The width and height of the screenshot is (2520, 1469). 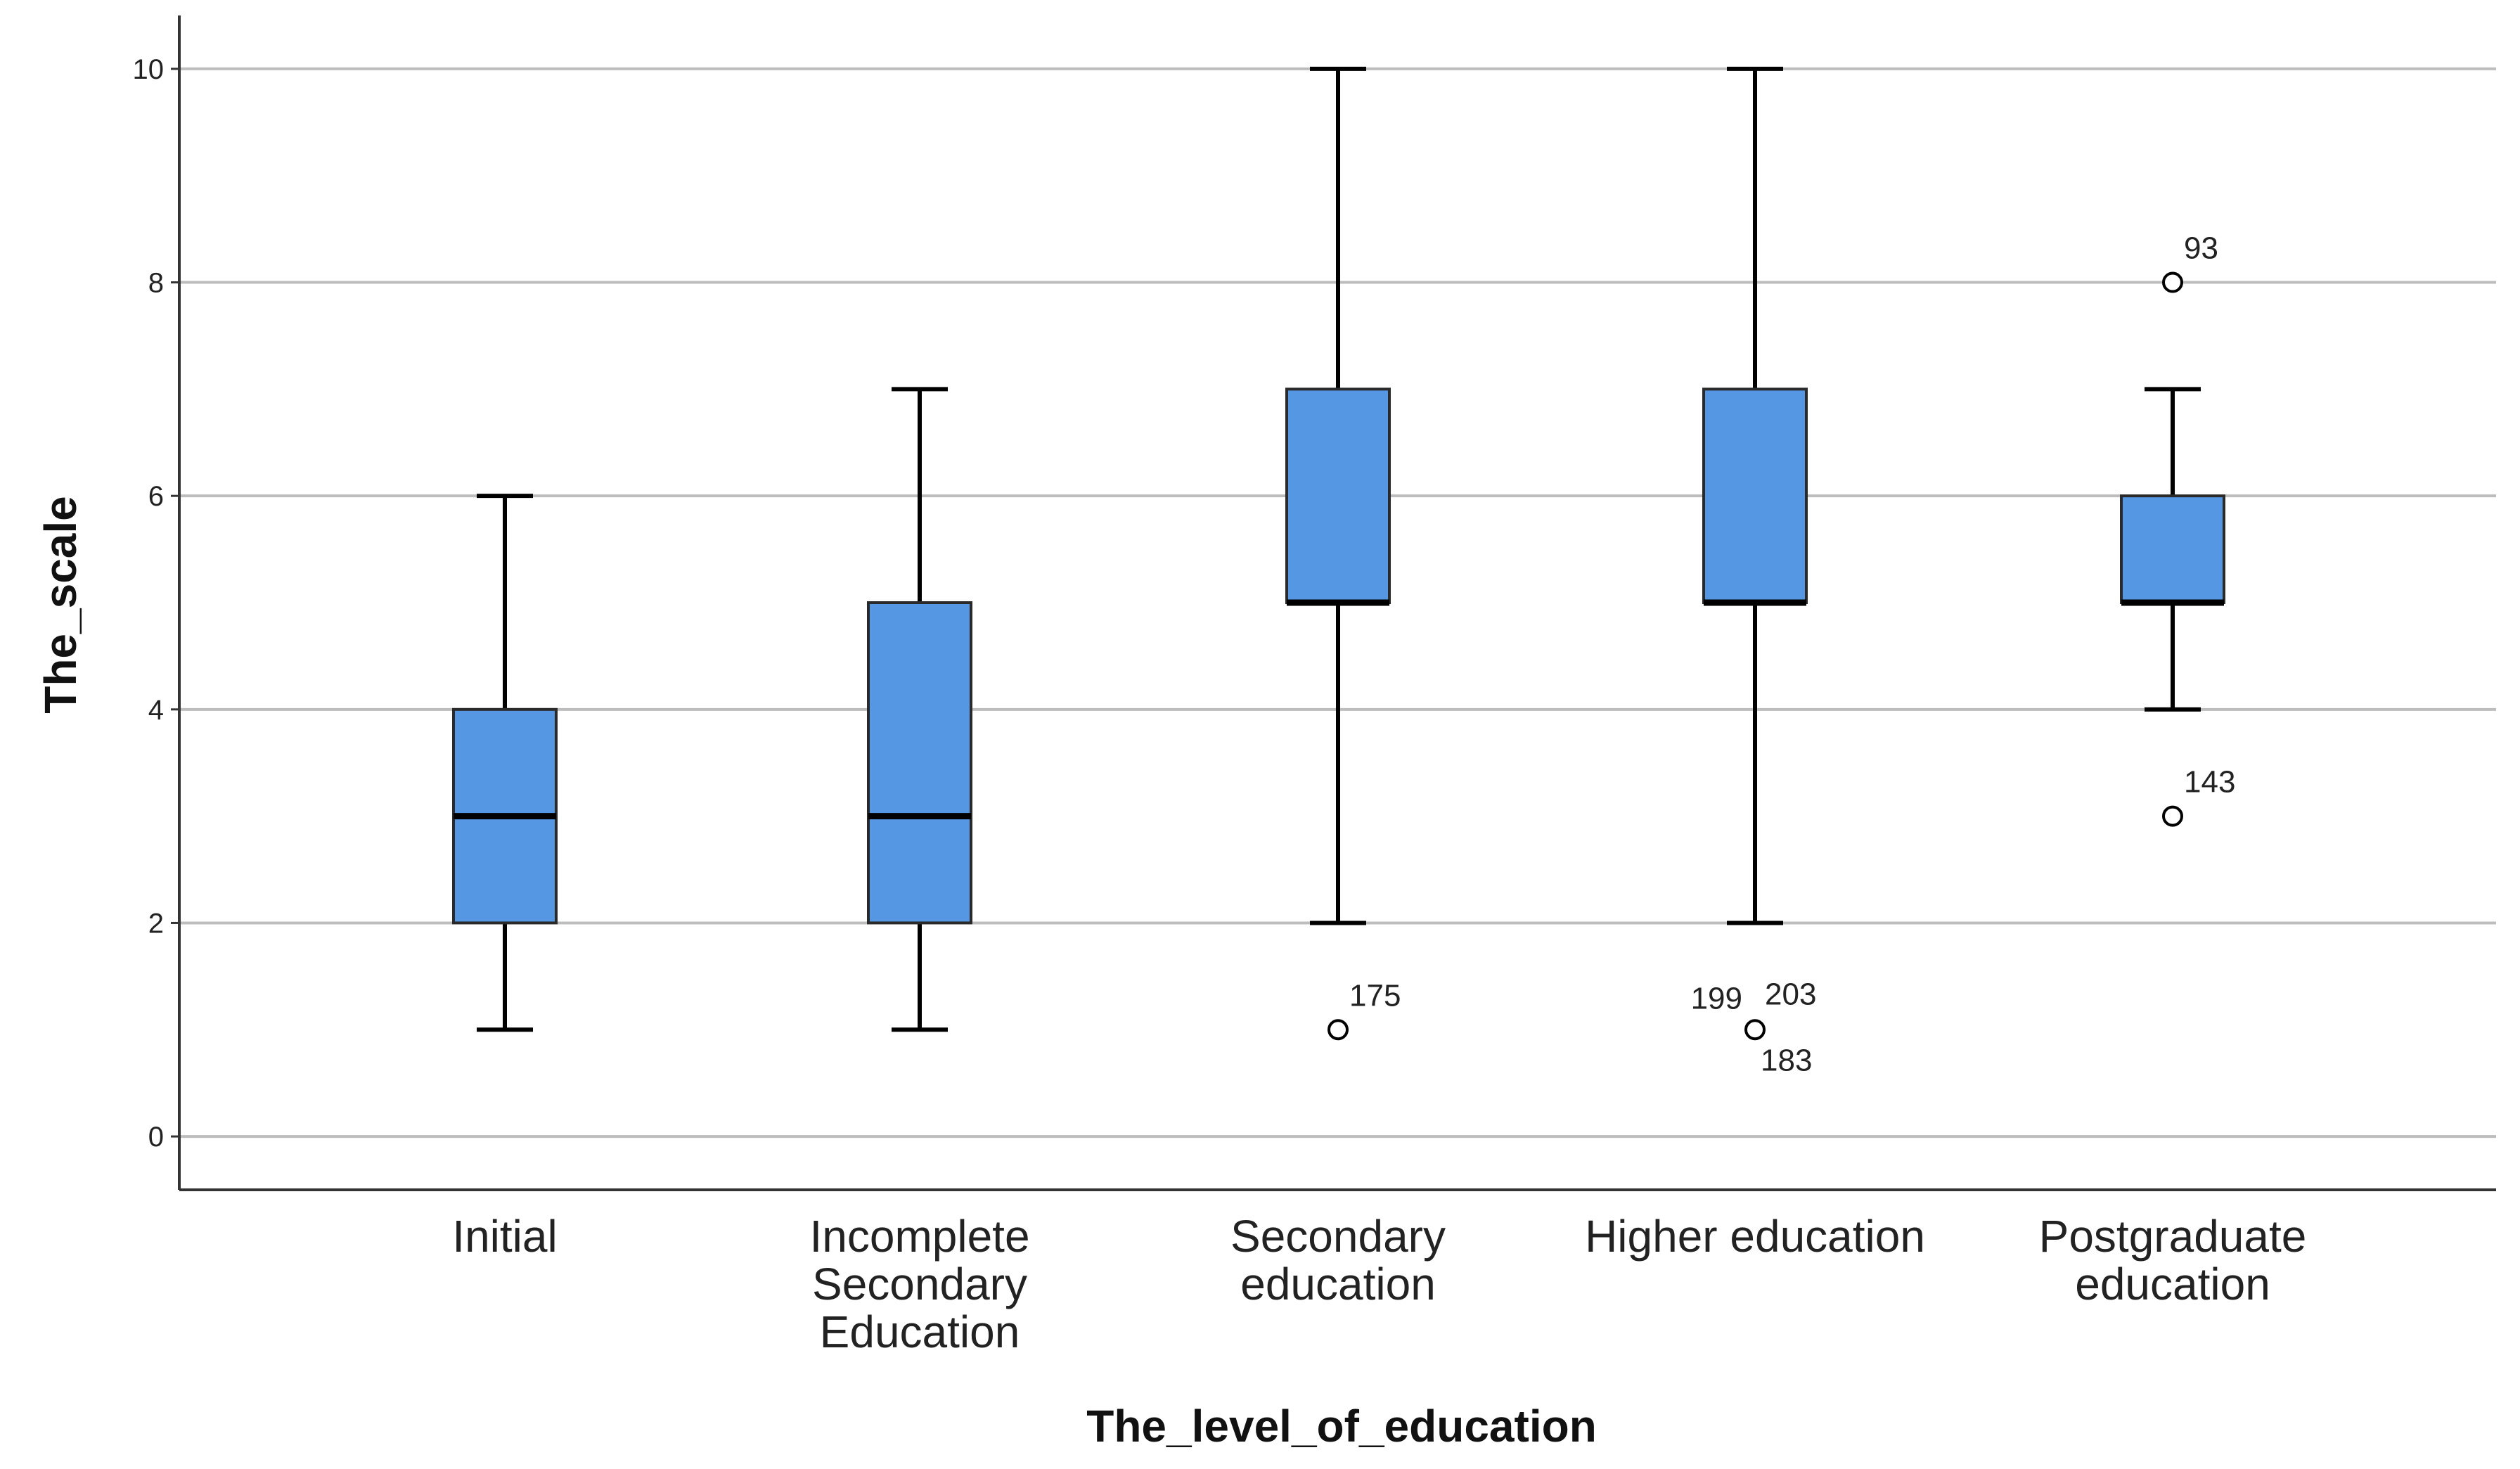 I want to click on category-label: Incomplete, so click(x=919, y=1236).